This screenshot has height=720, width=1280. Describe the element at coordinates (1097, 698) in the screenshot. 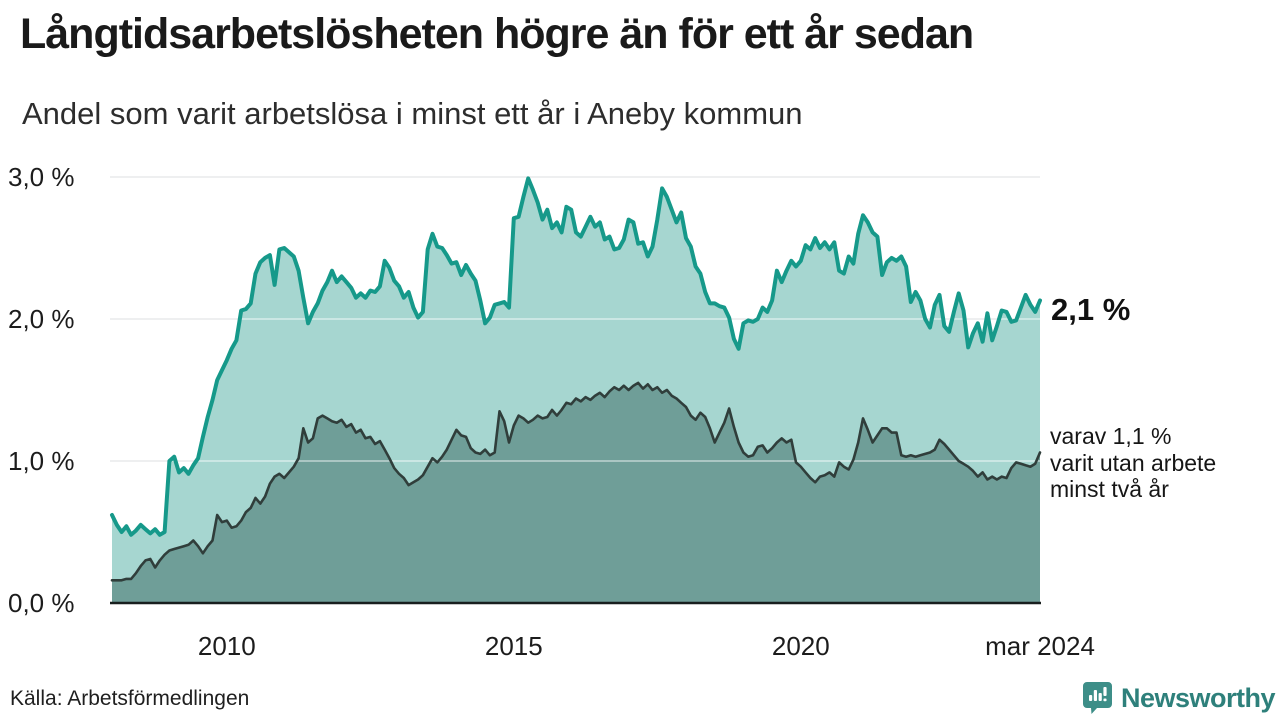

I see `newsworthy-logo-icon` at that location.